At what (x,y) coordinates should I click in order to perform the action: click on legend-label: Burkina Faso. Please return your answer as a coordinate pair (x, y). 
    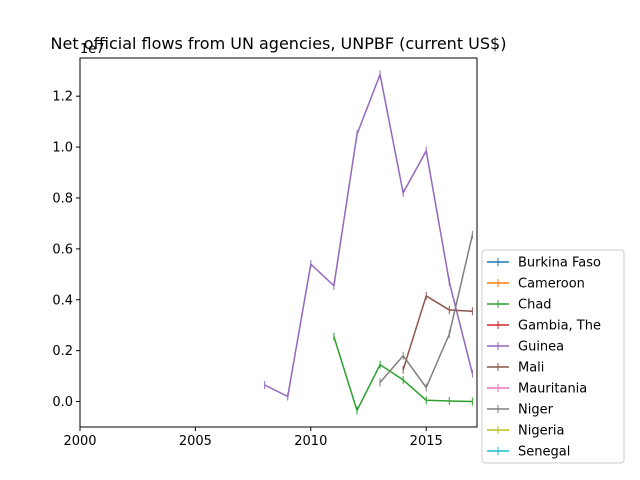
    Looking at the image, I should click on (559, 263).